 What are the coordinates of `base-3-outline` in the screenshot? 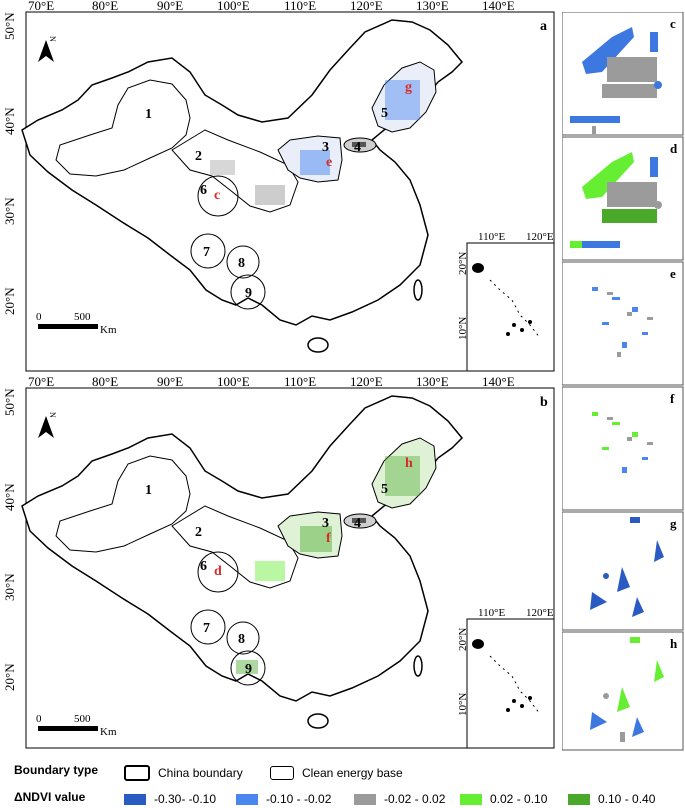 It's located at (310, 535).